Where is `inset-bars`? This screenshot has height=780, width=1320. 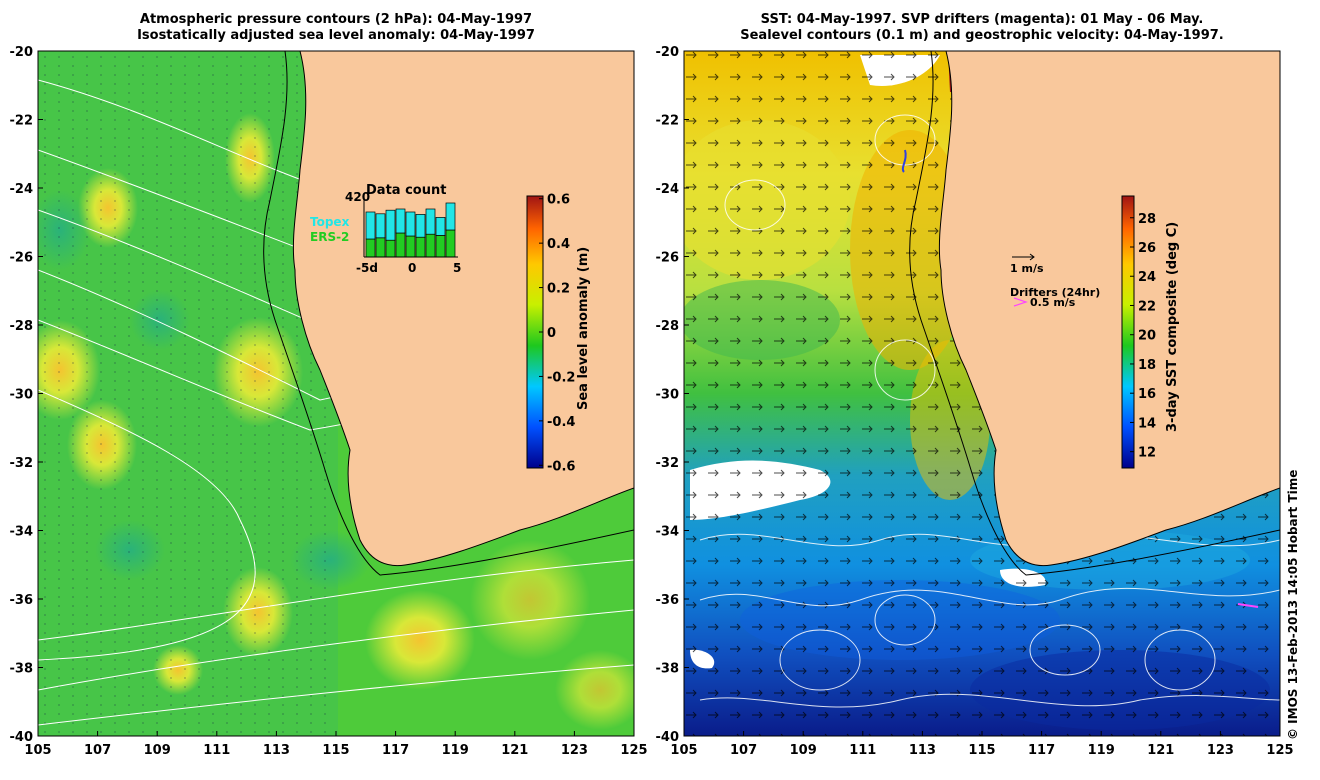
inset-bars is located at coordinates (410, 230).